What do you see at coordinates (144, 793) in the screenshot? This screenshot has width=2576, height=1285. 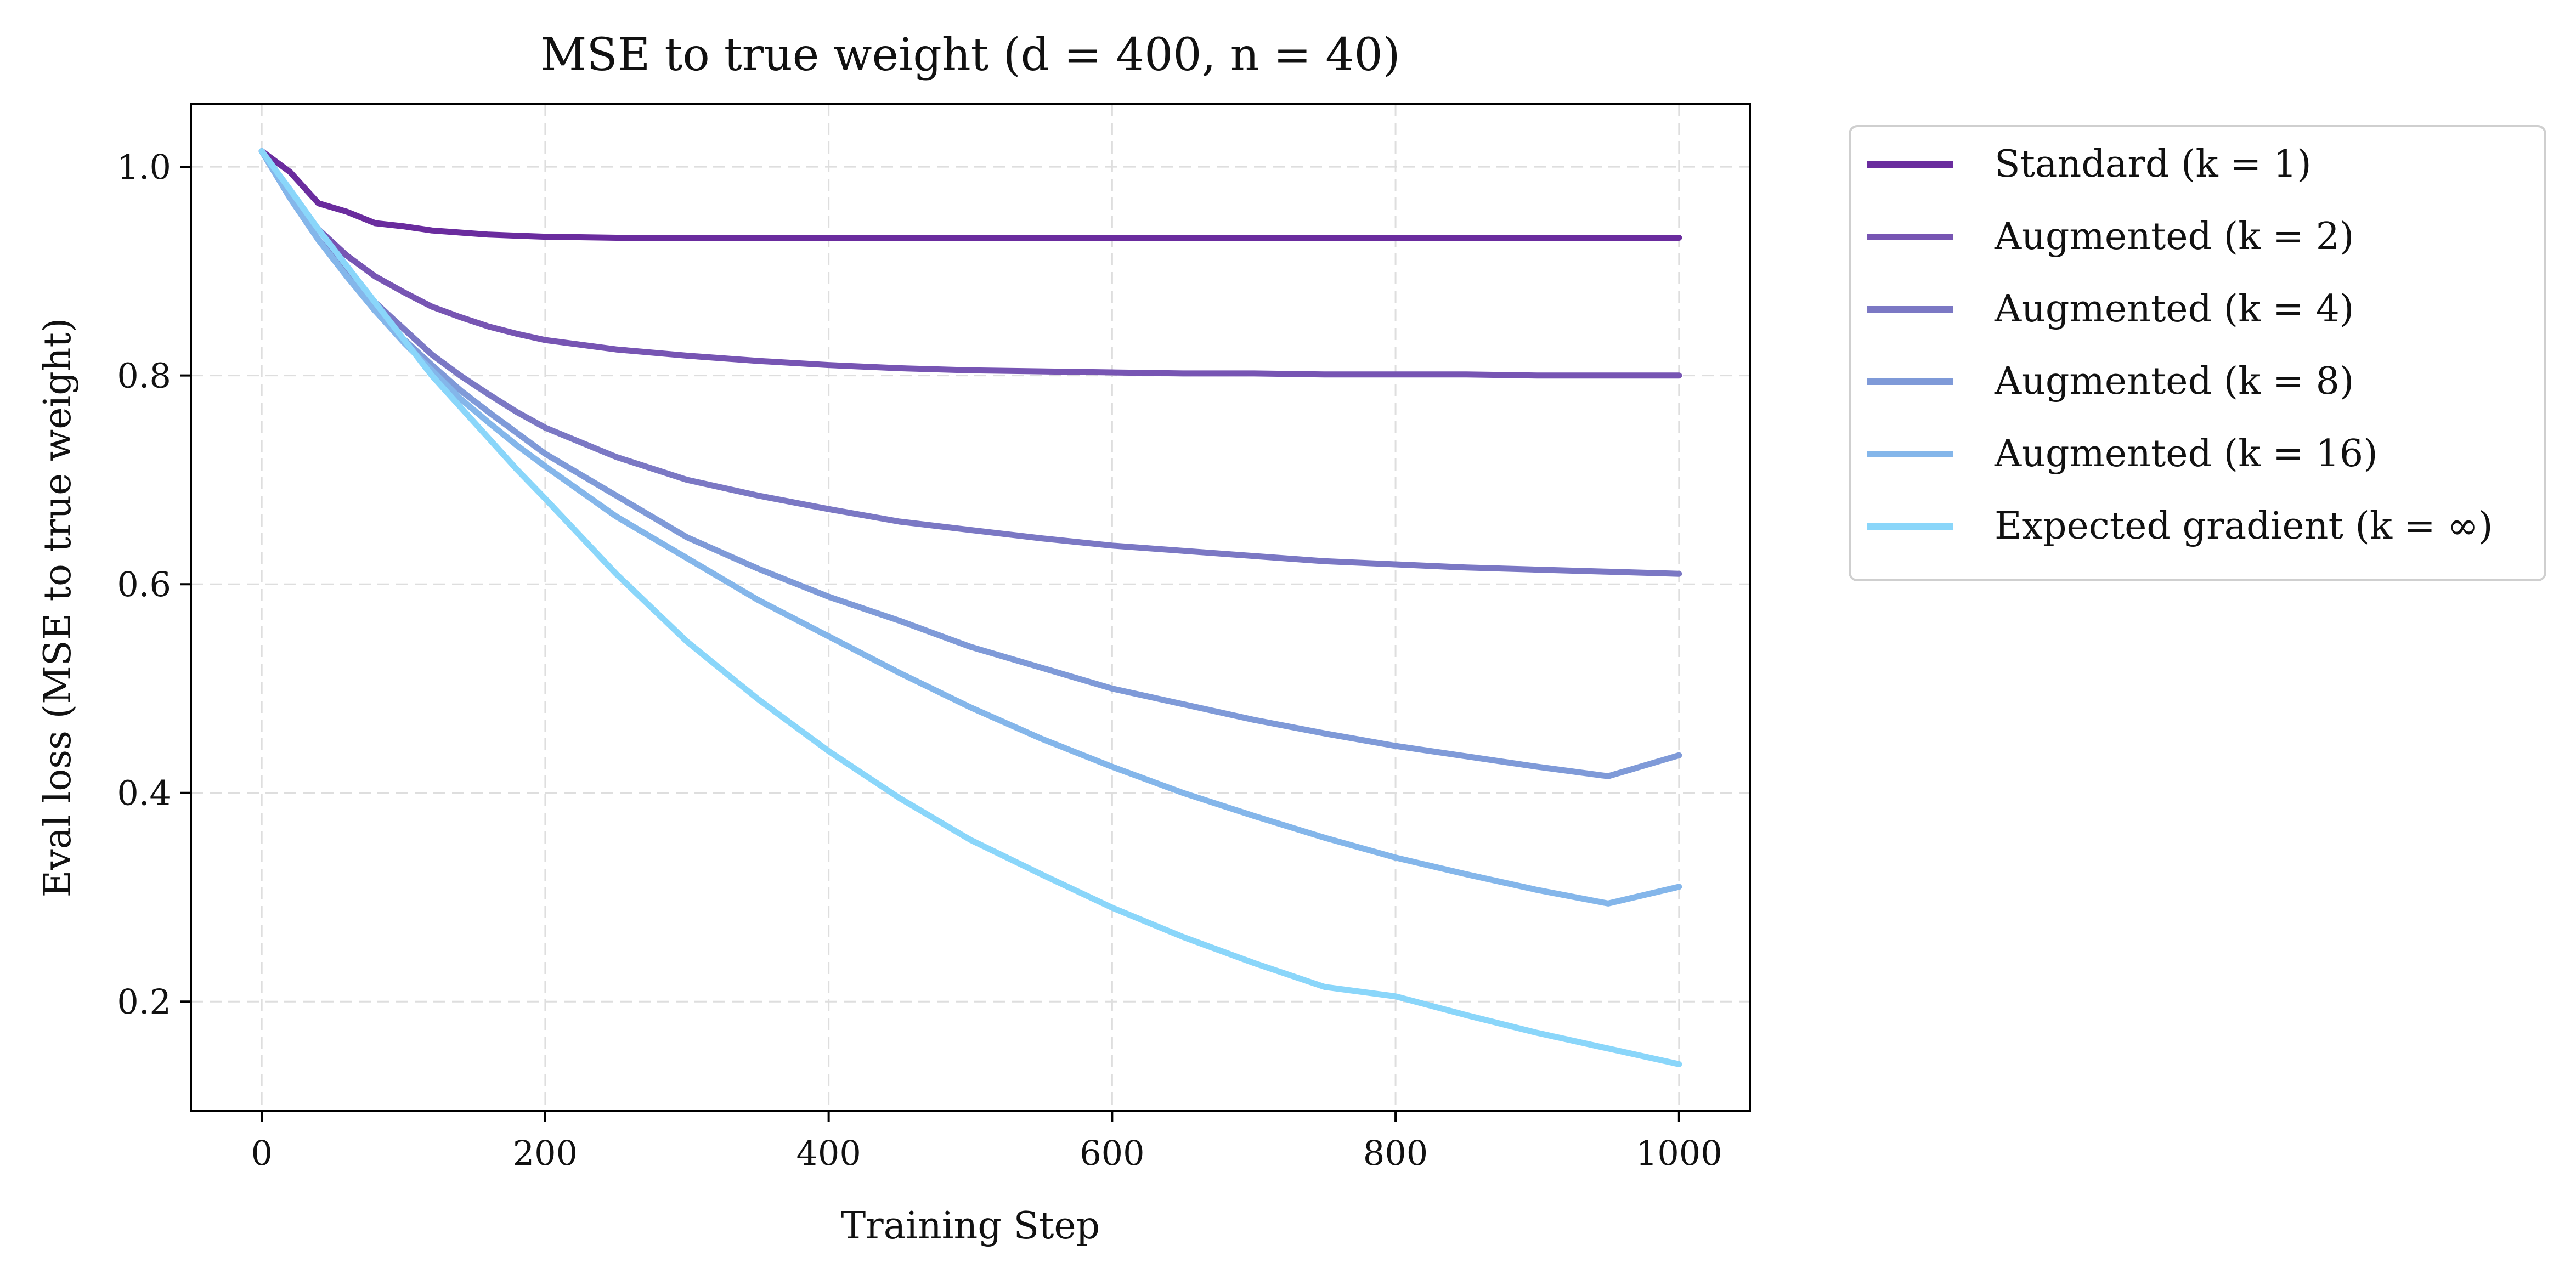 I see `y-tick-label: 0.4` at bounding box center [144, 793].